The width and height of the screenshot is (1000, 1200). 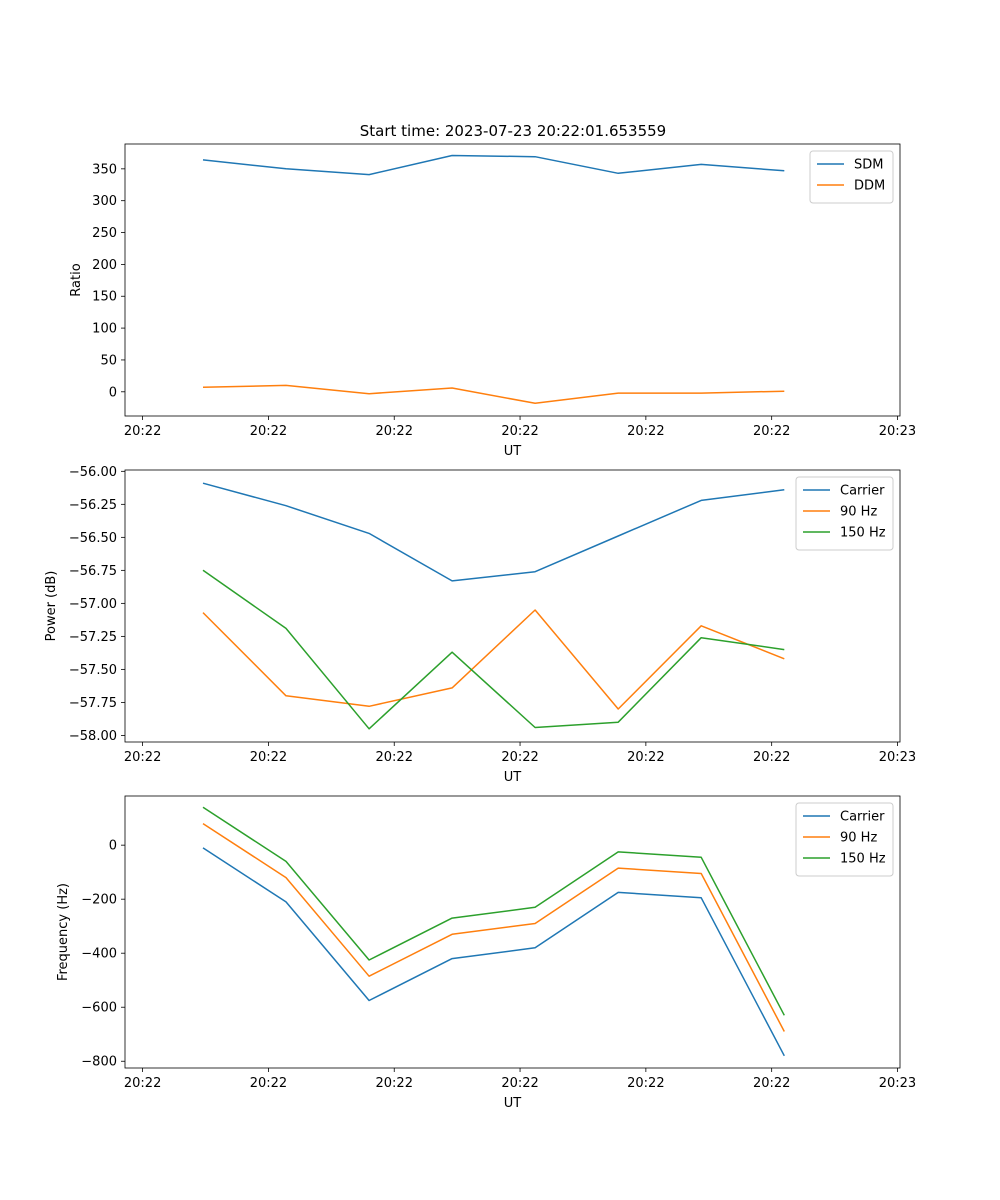 I want to click on y-tick-label-3-2: −600, so click(x=99, y=1008).